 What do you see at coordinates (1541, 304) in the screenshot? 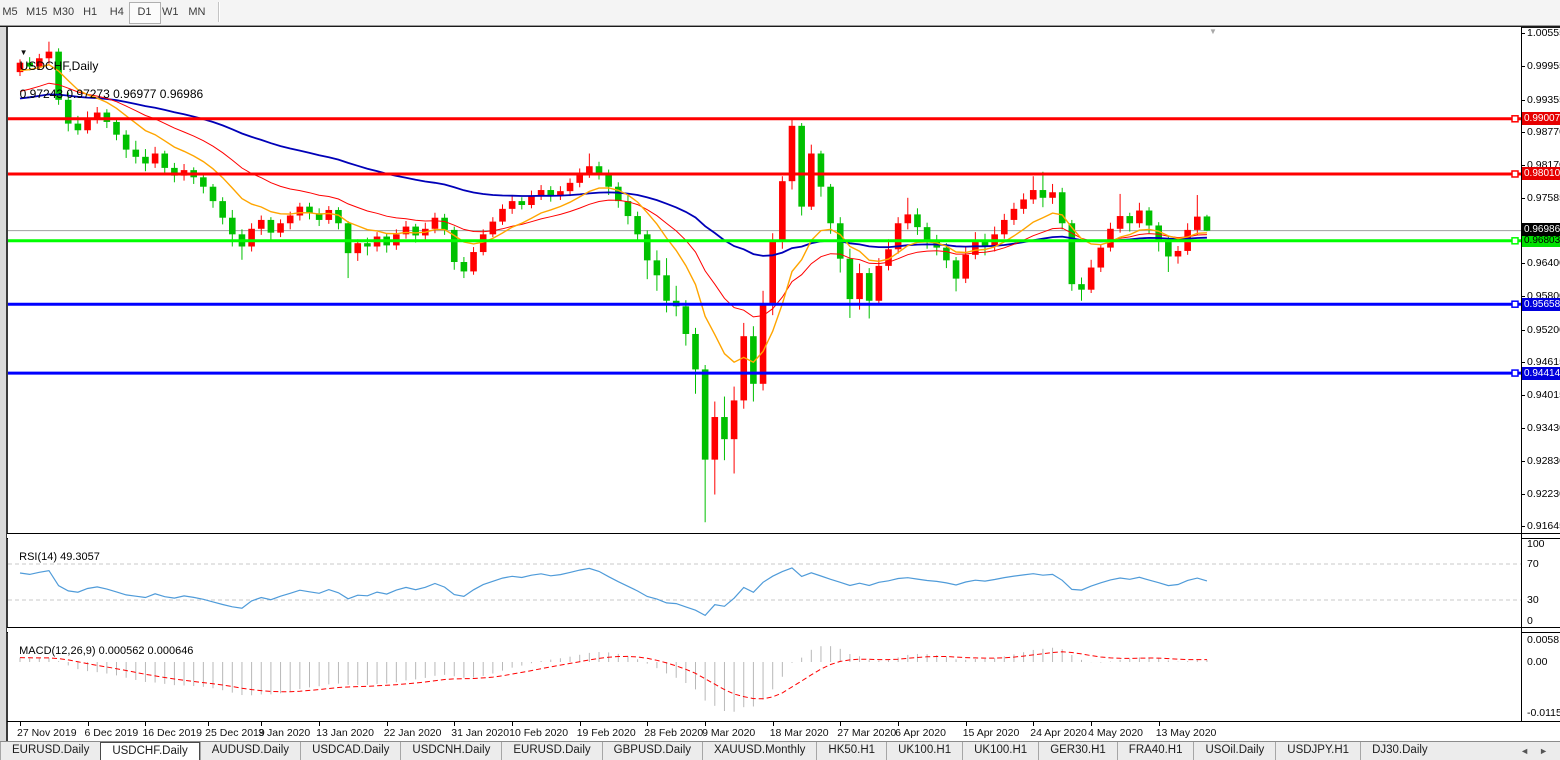
I see `price-level-tag: 0.95658` at bounding box center [1541, 304].